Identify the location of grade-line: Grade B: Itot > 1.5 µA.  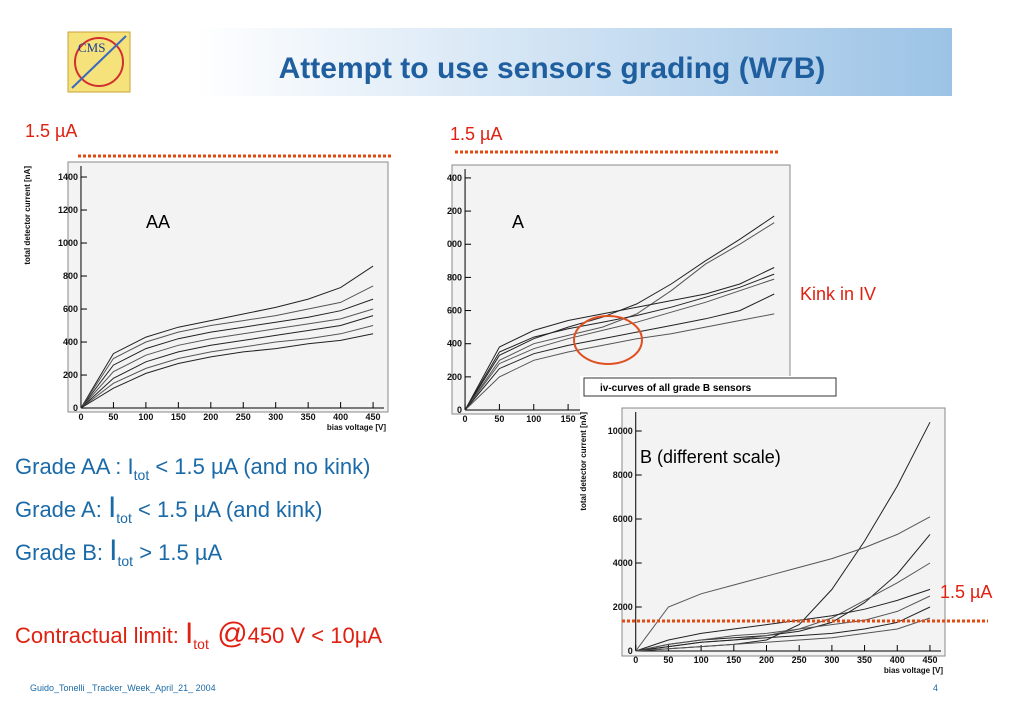
(119, 551).